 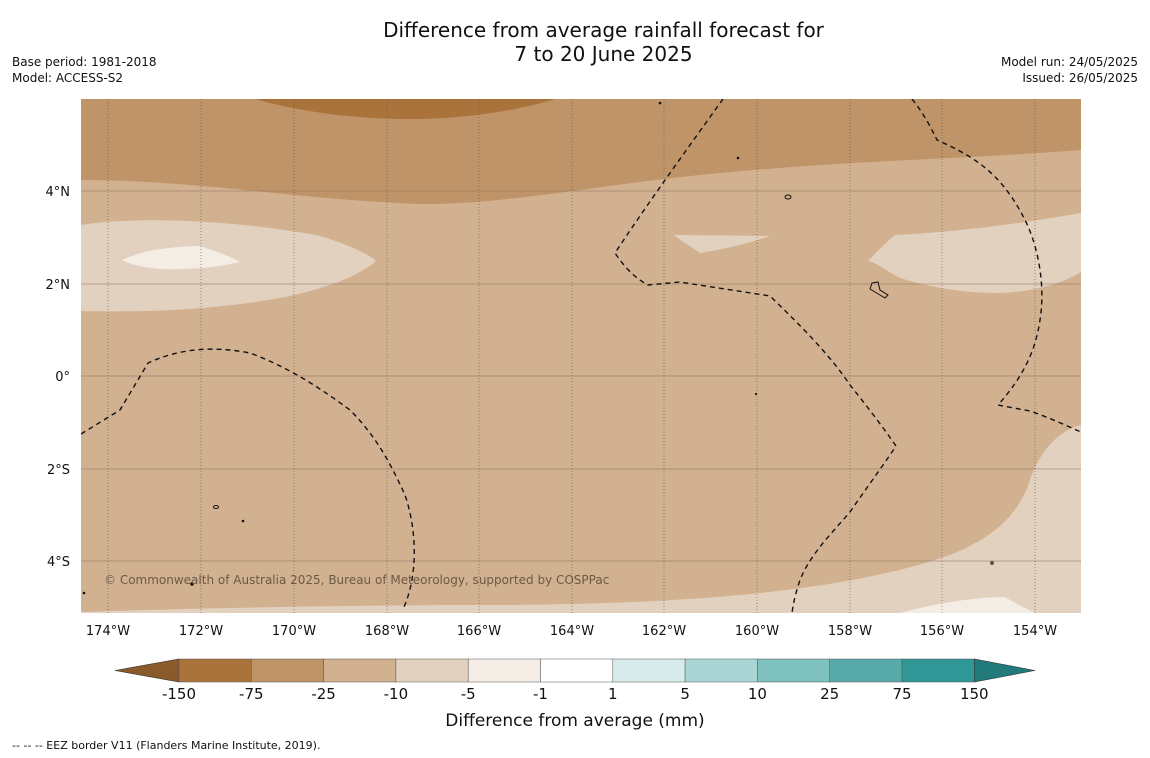 I want to click on lon-label-158w: 158°W, so click(x=850, y=631).